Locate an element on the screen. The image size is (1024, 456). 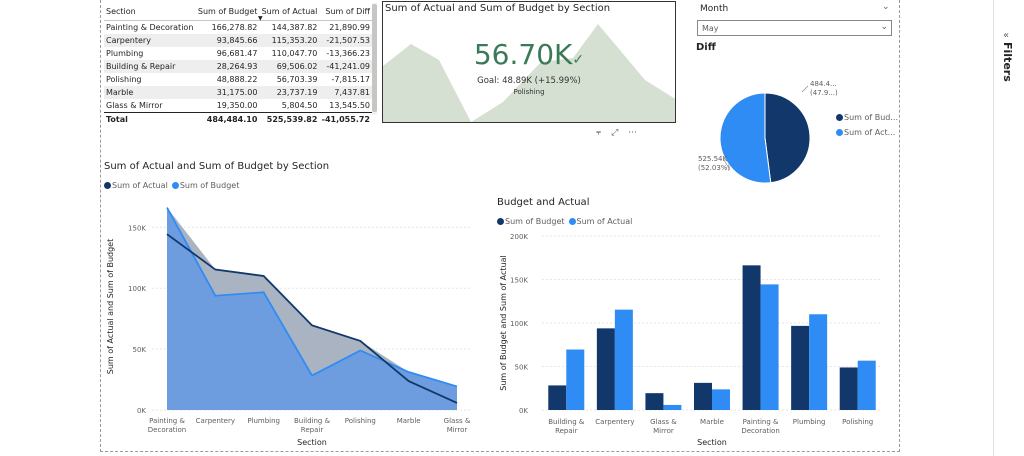
pie-slice-budget is located at coordinates (787, 138).